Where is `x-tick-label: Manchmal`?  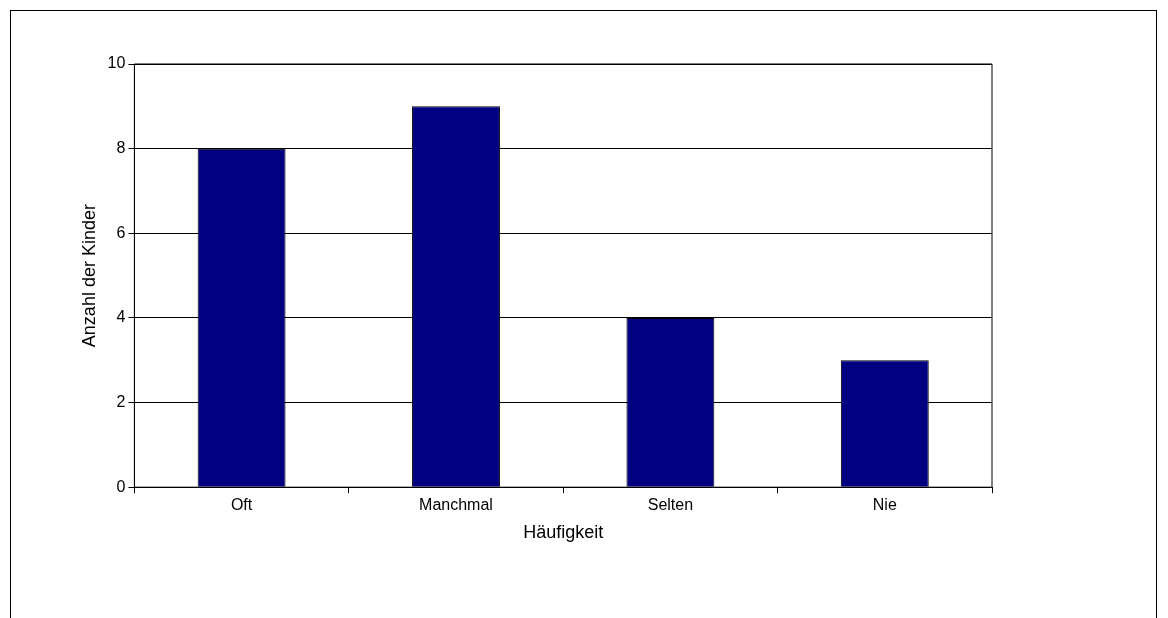
x-tick-label: Manchmal is located at coordinates (456, 505).